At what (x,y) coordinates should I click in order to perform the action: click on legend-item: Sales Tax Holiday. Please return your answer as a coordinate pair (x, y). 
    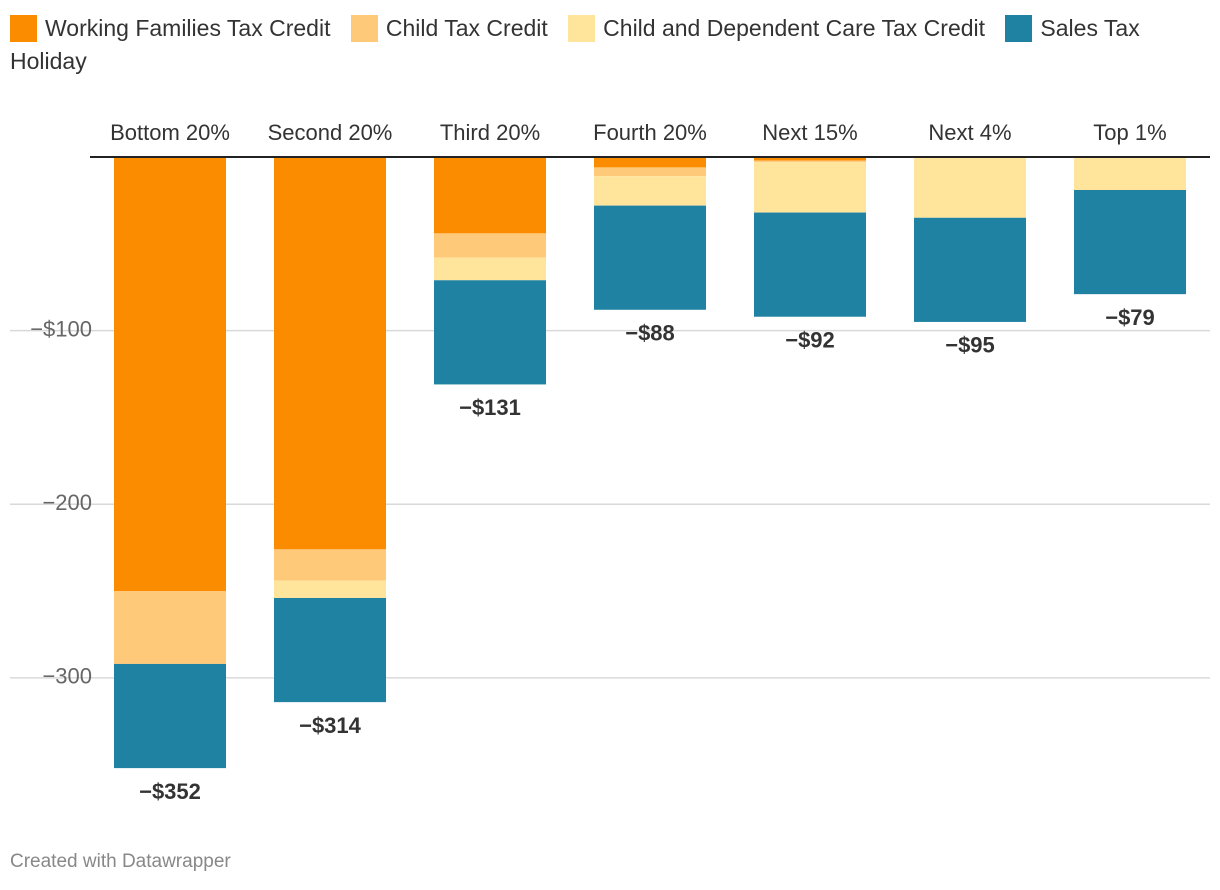
    Looking at the image, I should click on (575, 44).